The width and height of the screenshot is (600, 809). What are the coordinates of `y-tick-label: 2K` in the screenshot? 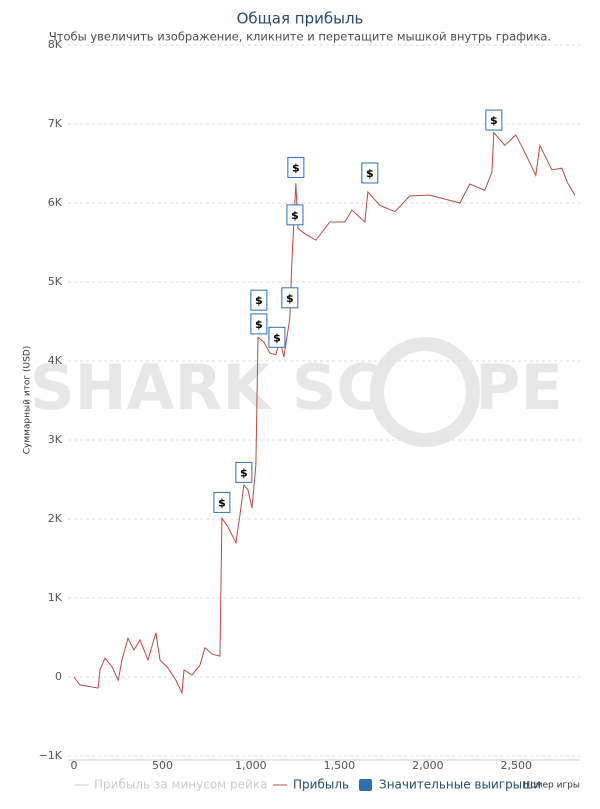 It's located at (55, 518).